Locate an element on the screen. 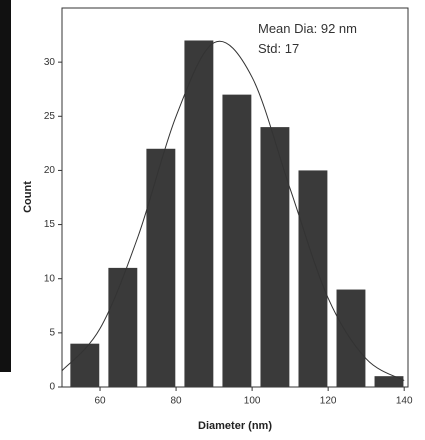  x-tick-label: 140 is located at coordinates (404, 401).